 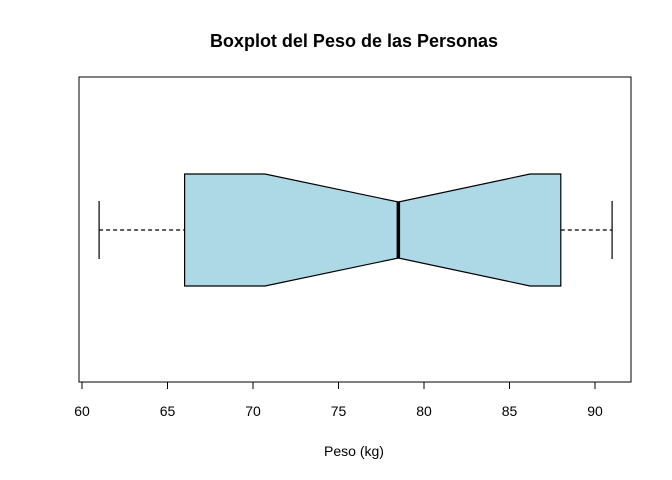 I want to click on x-tick-label-75: 75, so click(x=339, y=411).